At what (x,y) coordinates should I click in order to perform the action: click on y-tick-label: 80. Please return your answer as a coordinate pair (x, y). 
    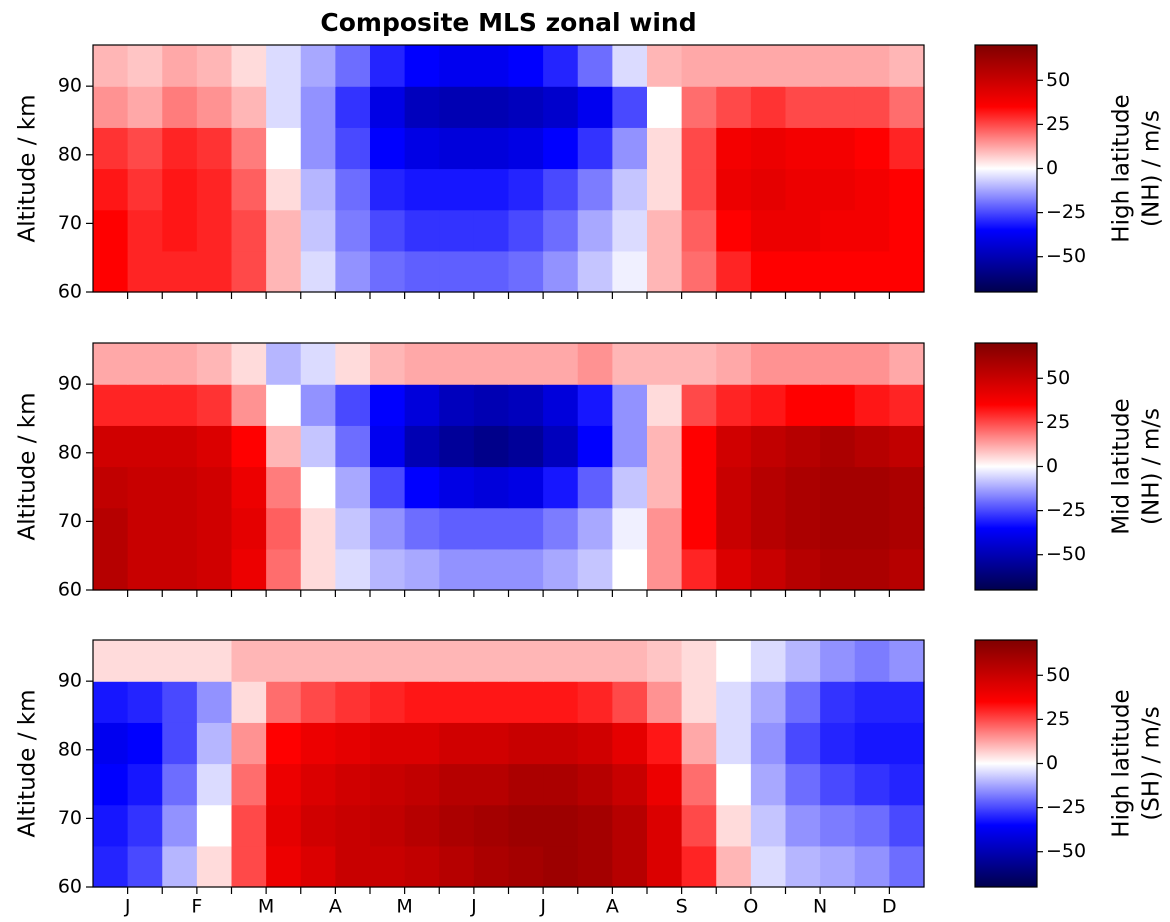
    Looking at the image, I should click on (70, 452).